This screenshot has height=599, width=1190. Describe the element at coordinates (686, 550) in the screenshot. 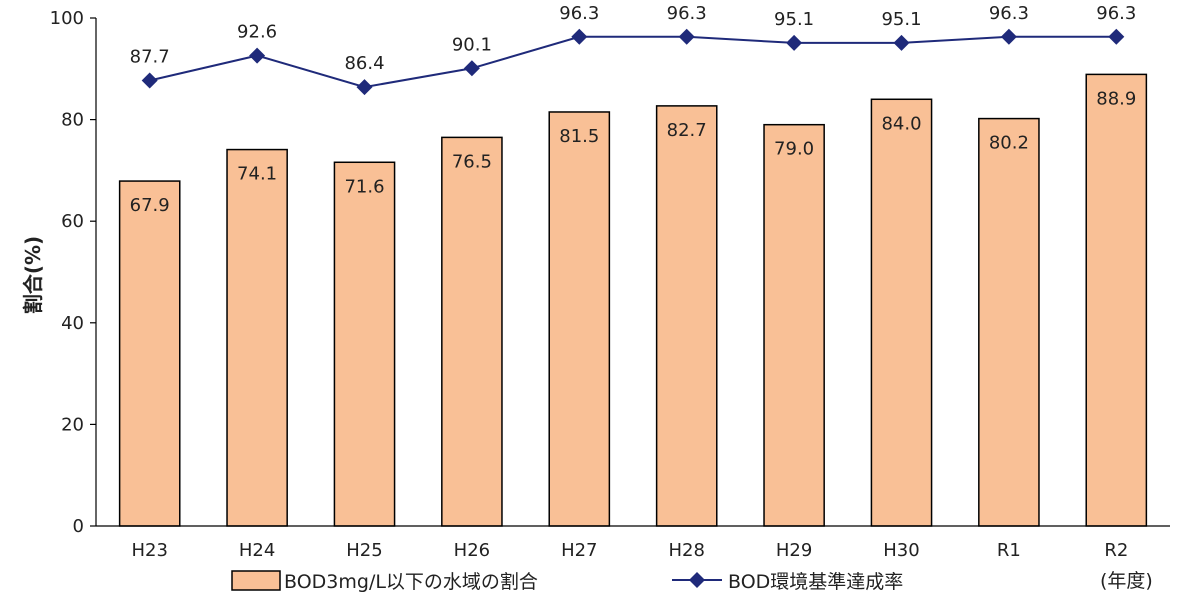

I see `x-tick-label: H28` at that location.